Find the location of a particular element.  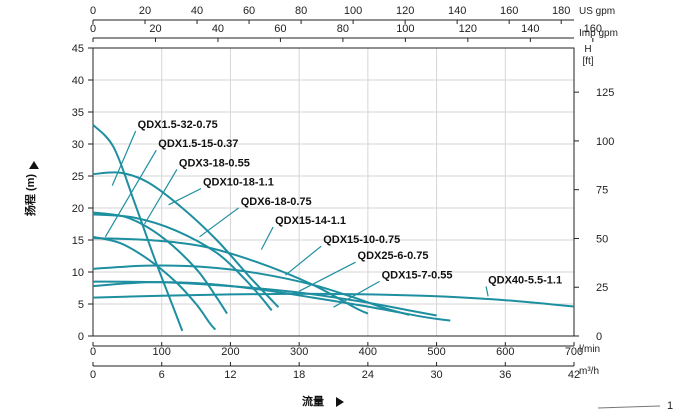

impgpm-tick-label: 120 is located at coordinates (468, 29).